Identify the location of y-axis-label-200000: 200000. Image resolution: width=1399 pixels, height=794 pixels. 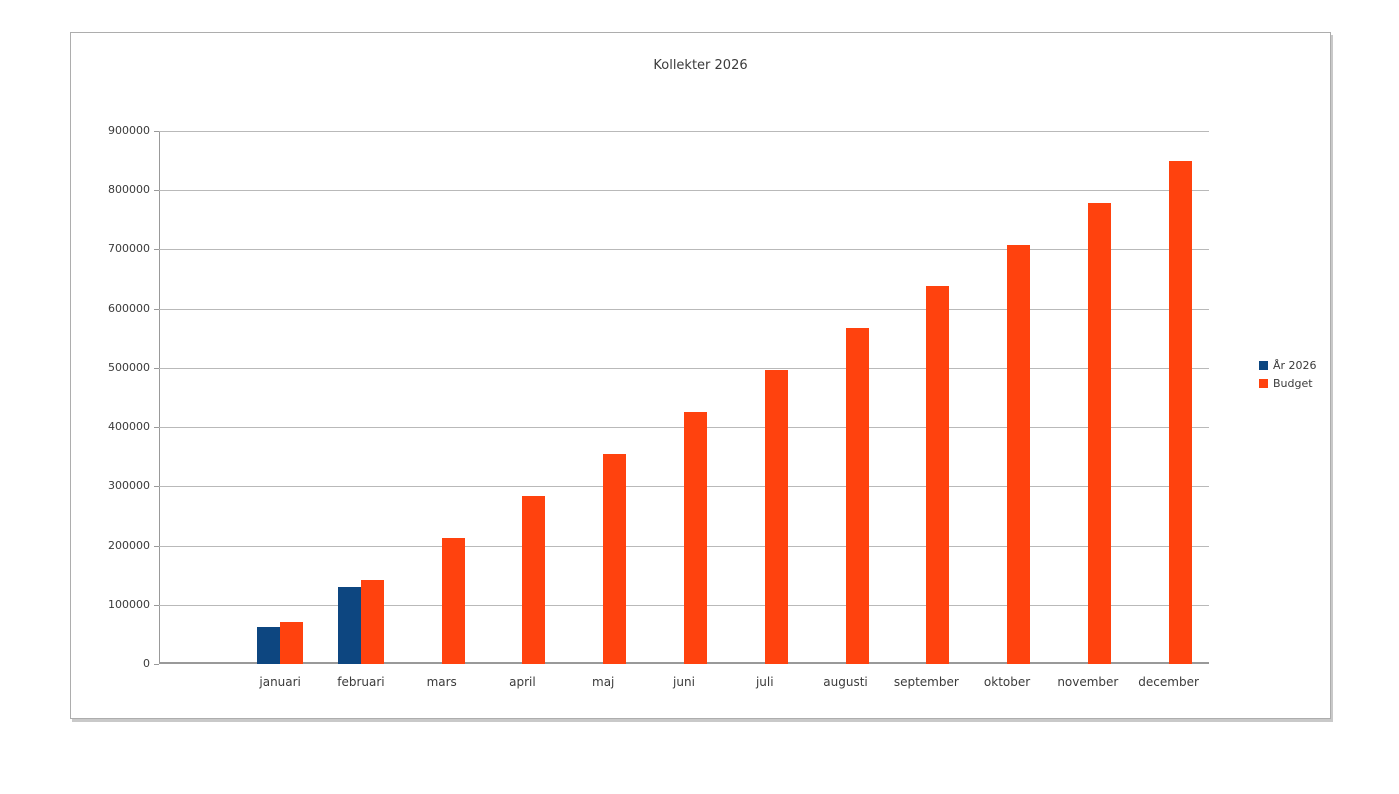
(129, 545).